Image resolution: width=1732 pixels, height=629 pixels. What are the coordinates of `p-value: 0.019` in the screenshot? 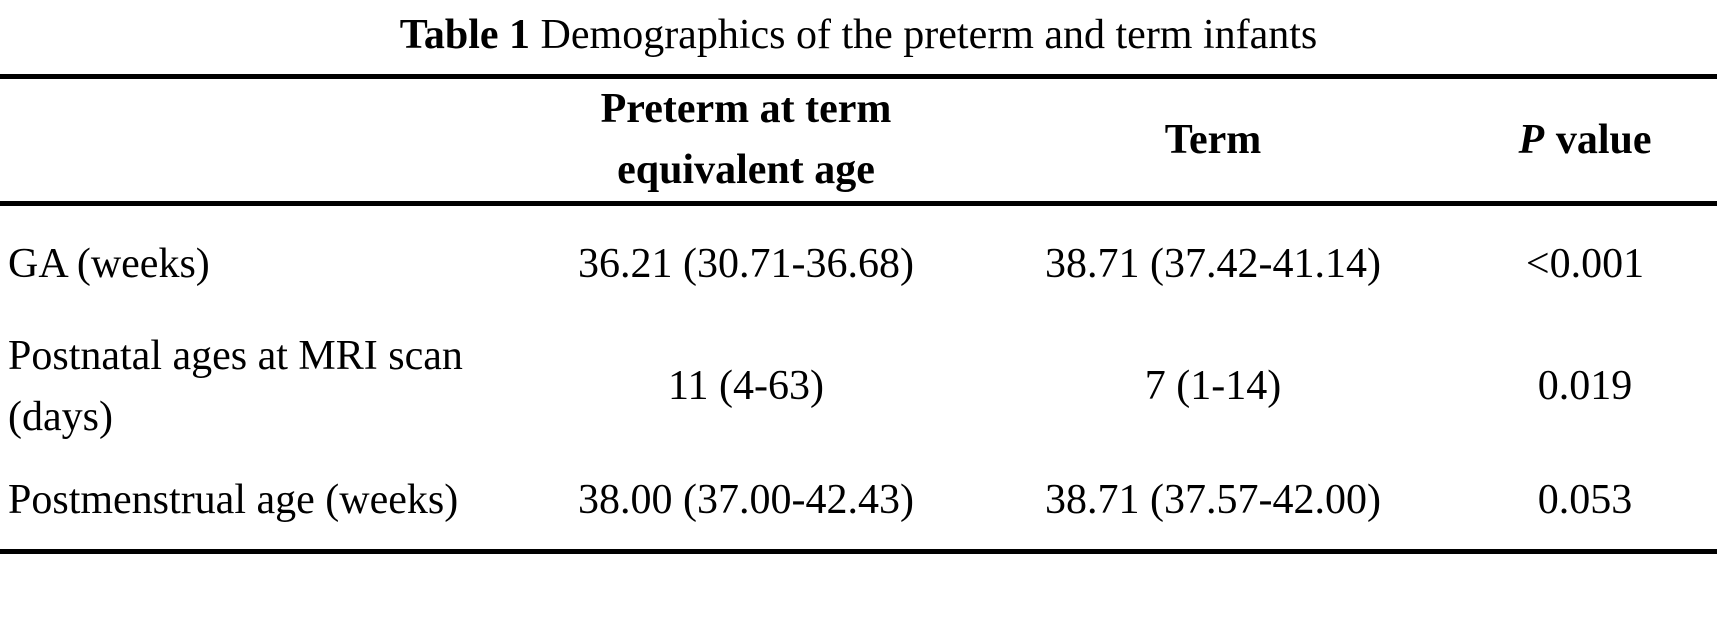 It's located at (1585, 386).